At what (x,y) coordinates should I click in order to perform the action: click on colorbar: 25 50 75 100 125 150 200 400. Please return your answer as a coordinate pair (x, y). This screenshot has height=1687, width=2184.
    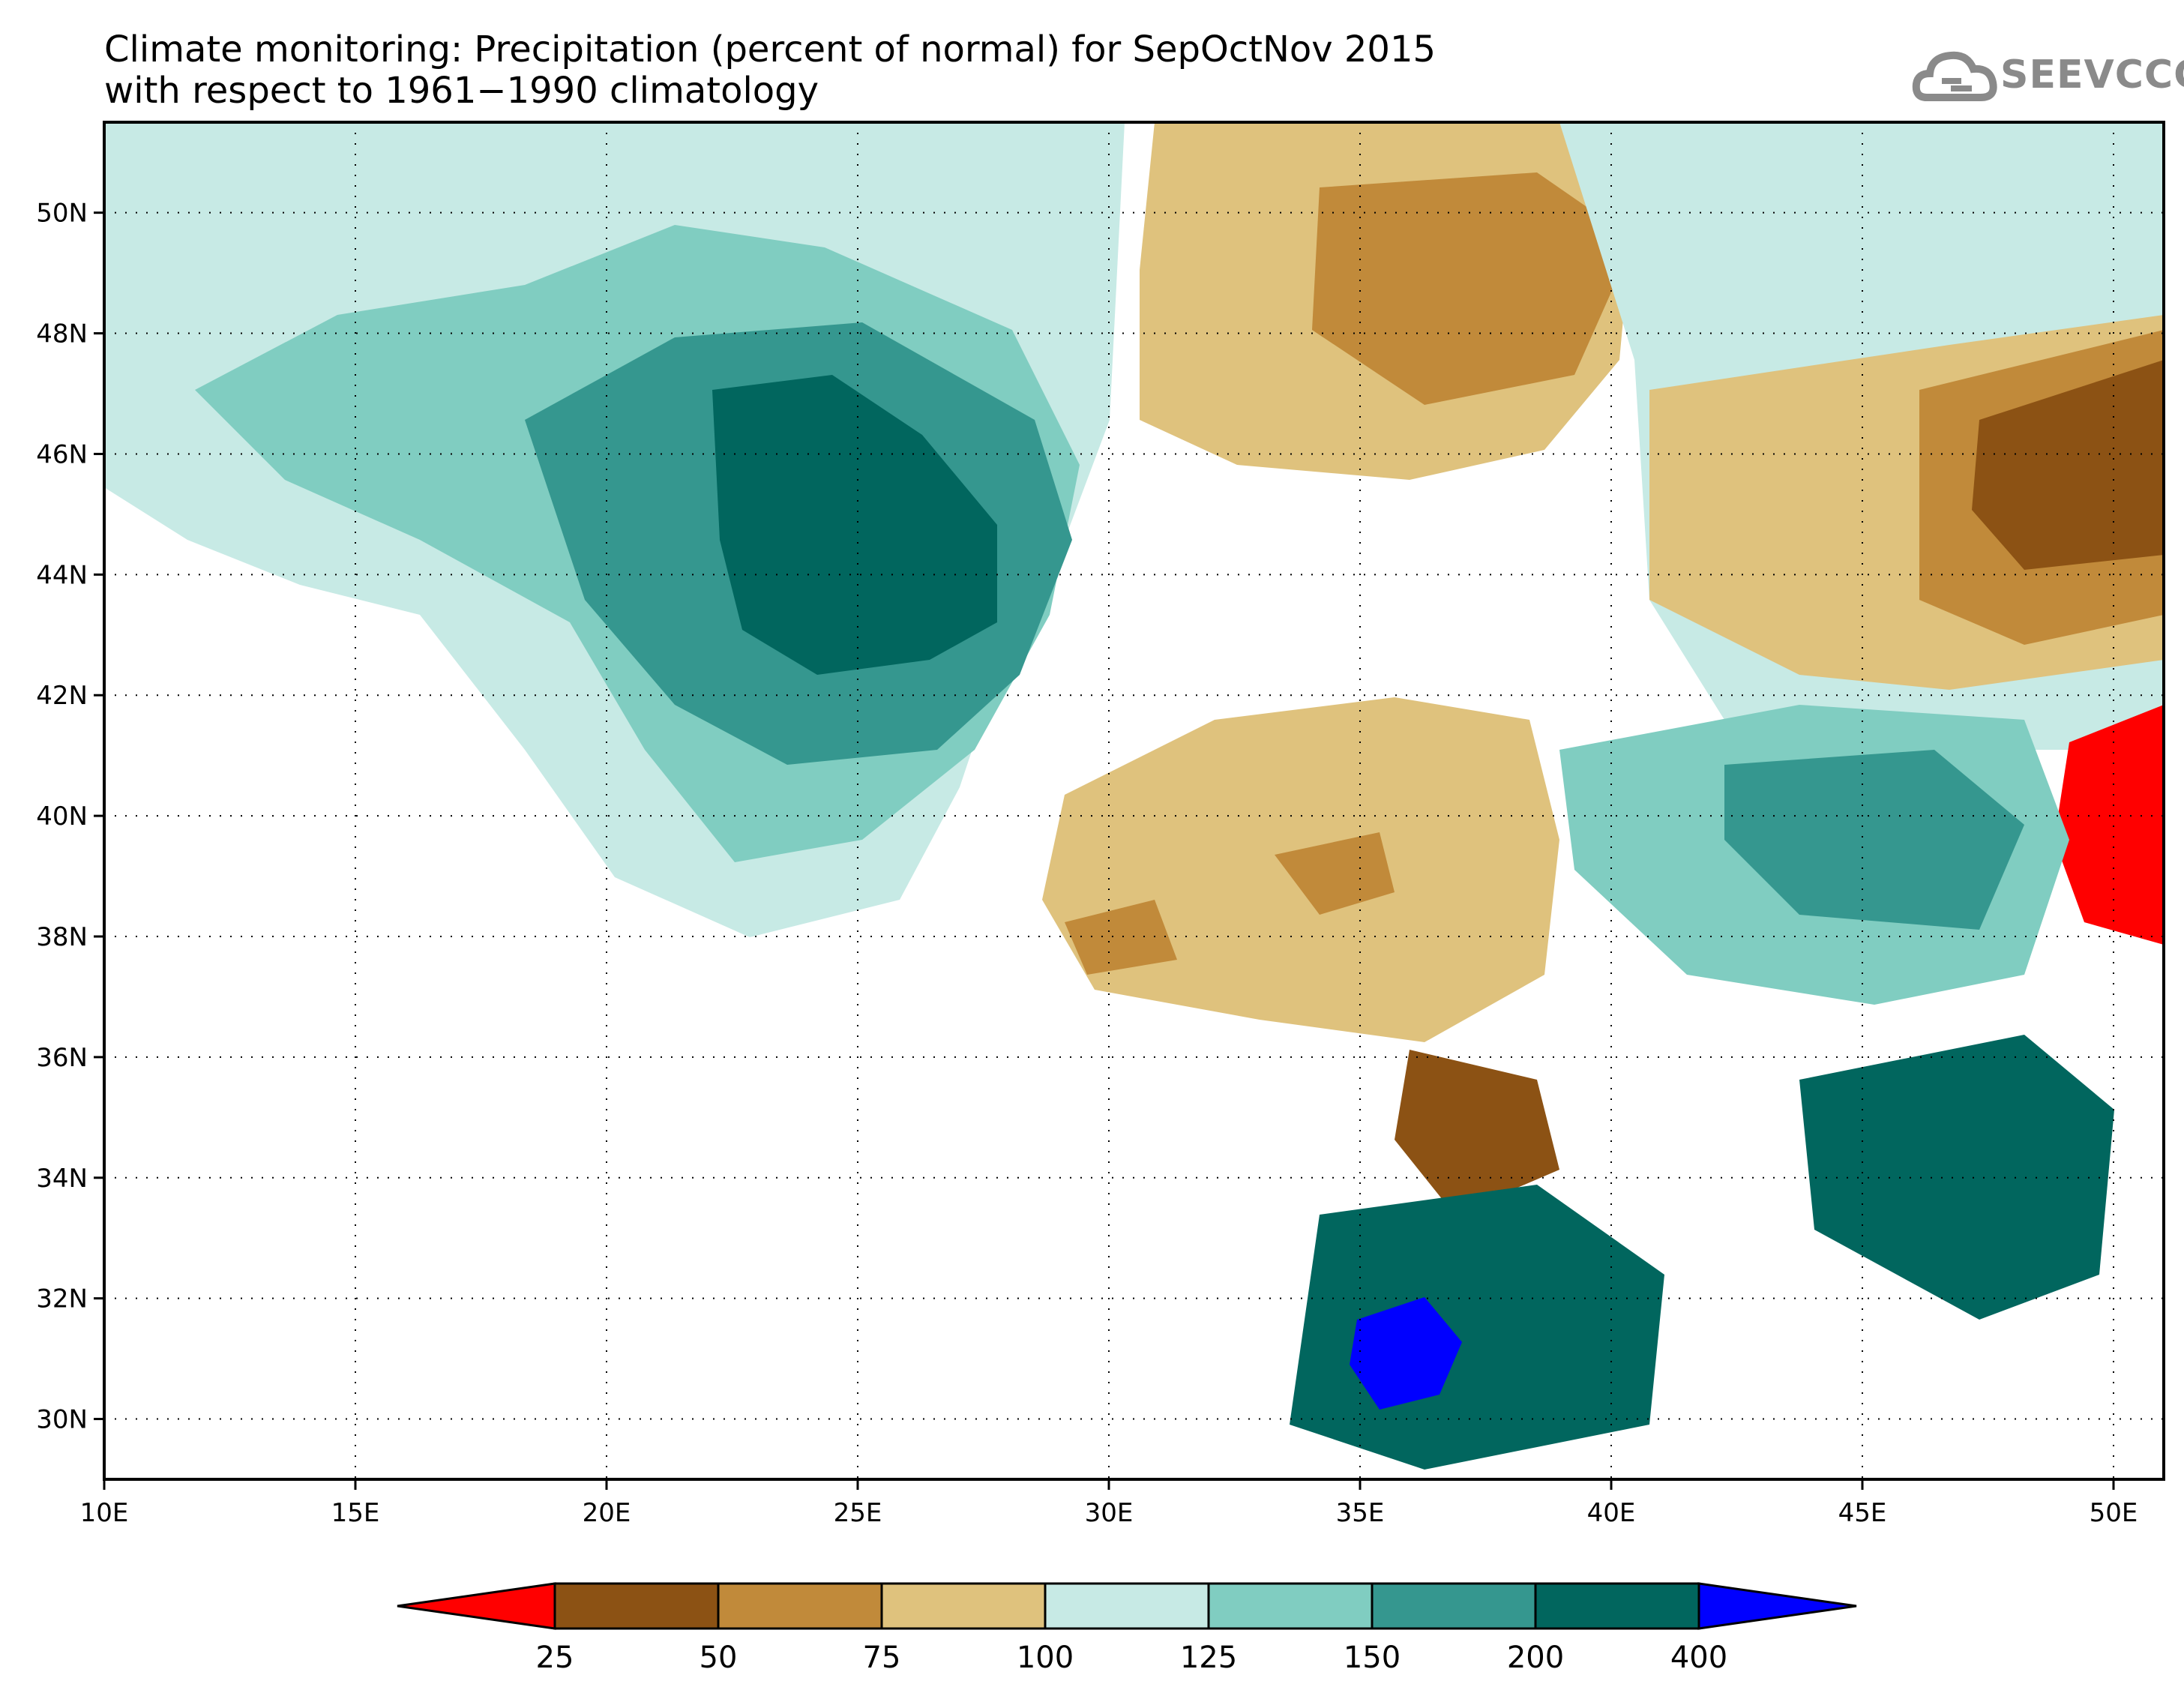
    Looking at the image, I should click on (1127, 1628).